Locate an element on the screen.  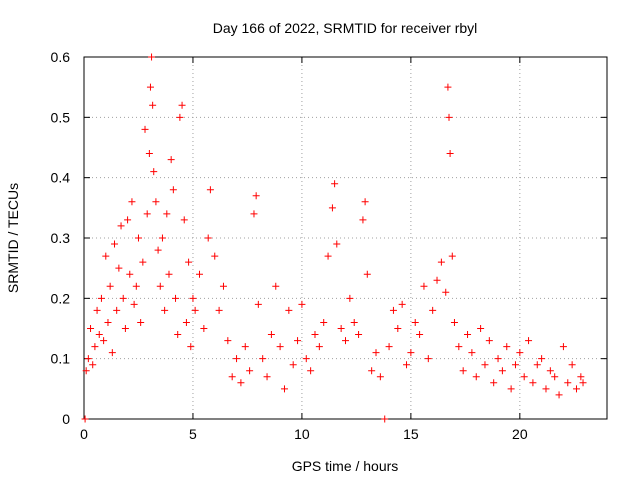
x-tick-label: 0 is located at coordinates (84, 434).